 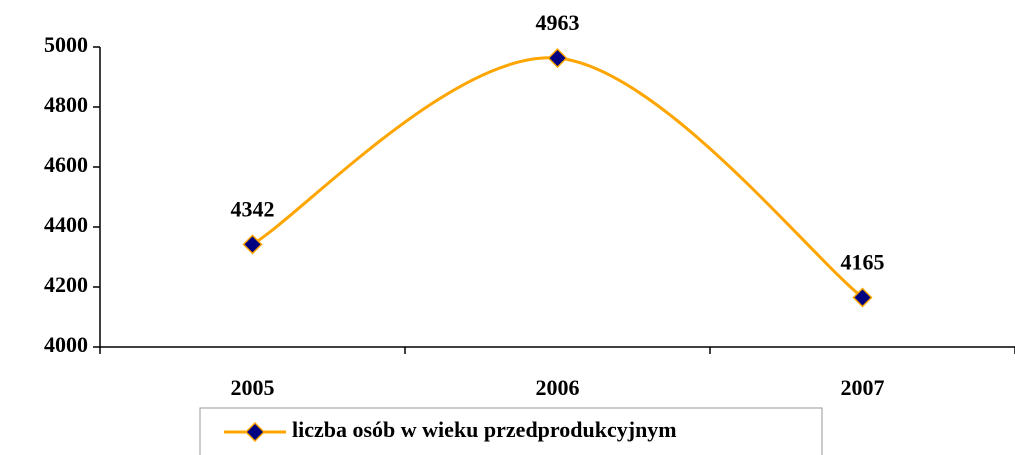 What do you see at coordinates (66, 104) in the screenshot?
I see `y-tick-label: 4800` at bounding box center [66, 104].